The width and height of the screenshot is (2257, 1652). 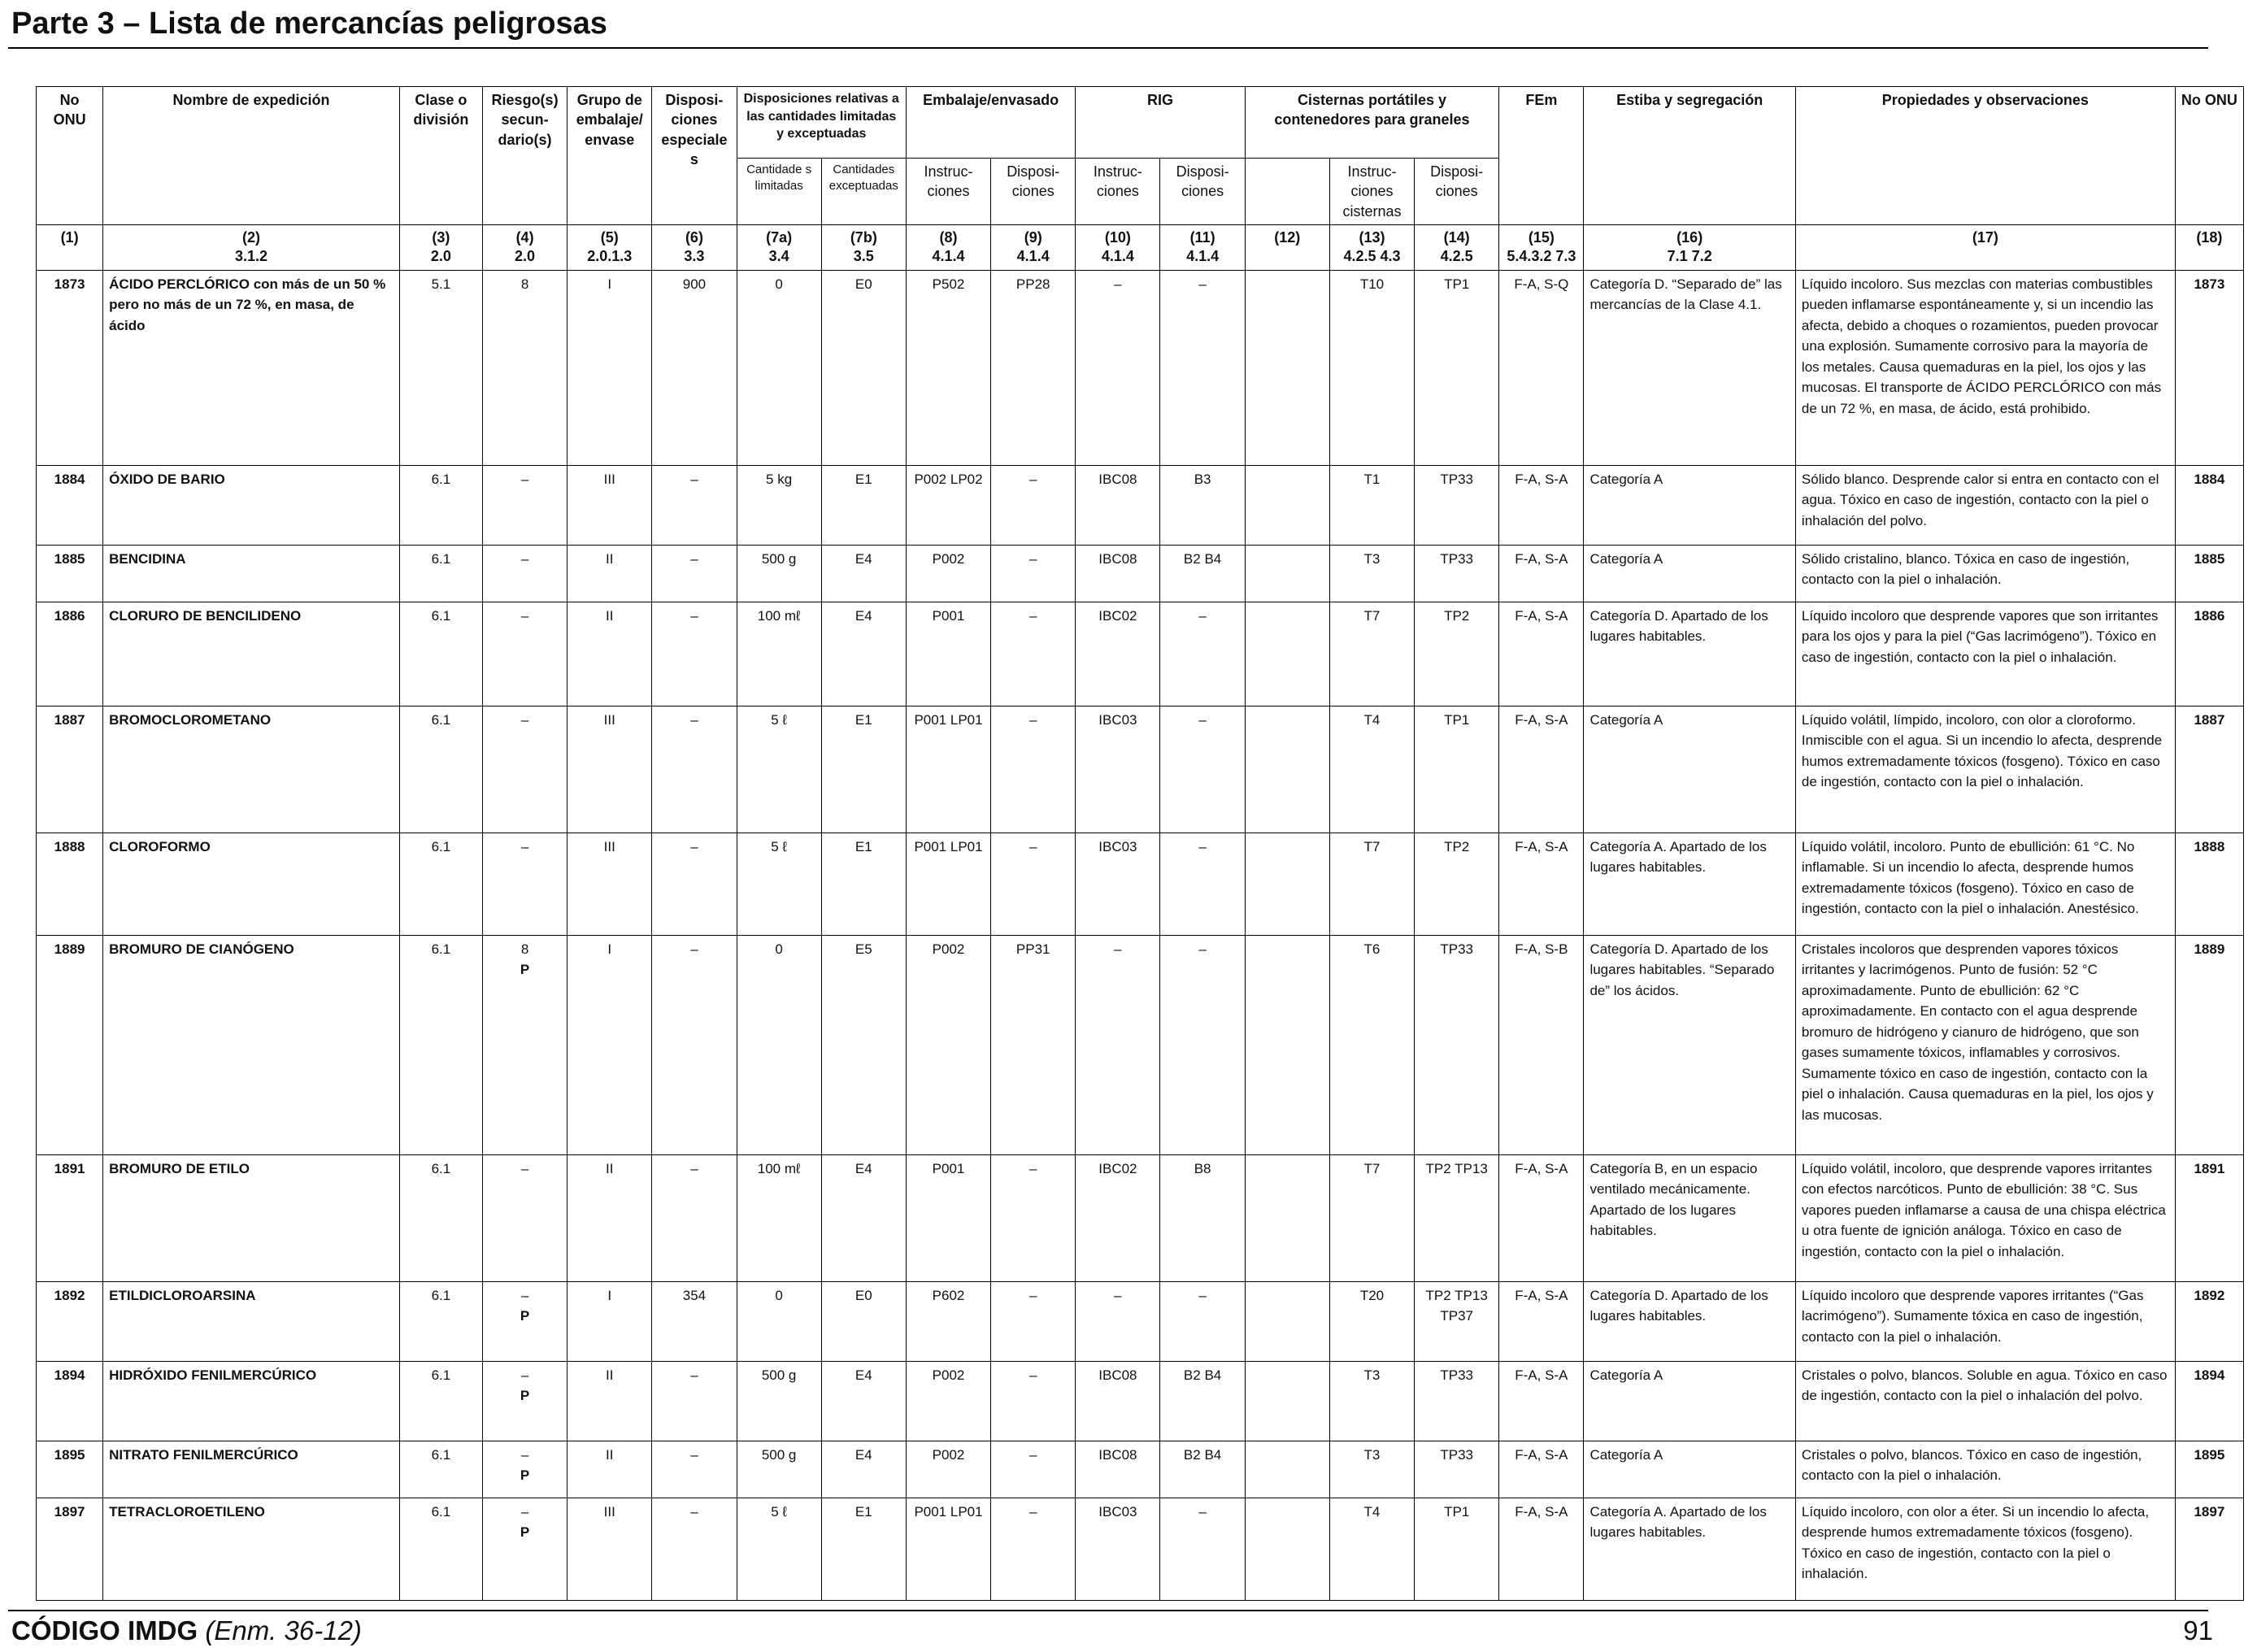 I want to click on packing-instruction: P001 LP01, so click(x=948, y=884).